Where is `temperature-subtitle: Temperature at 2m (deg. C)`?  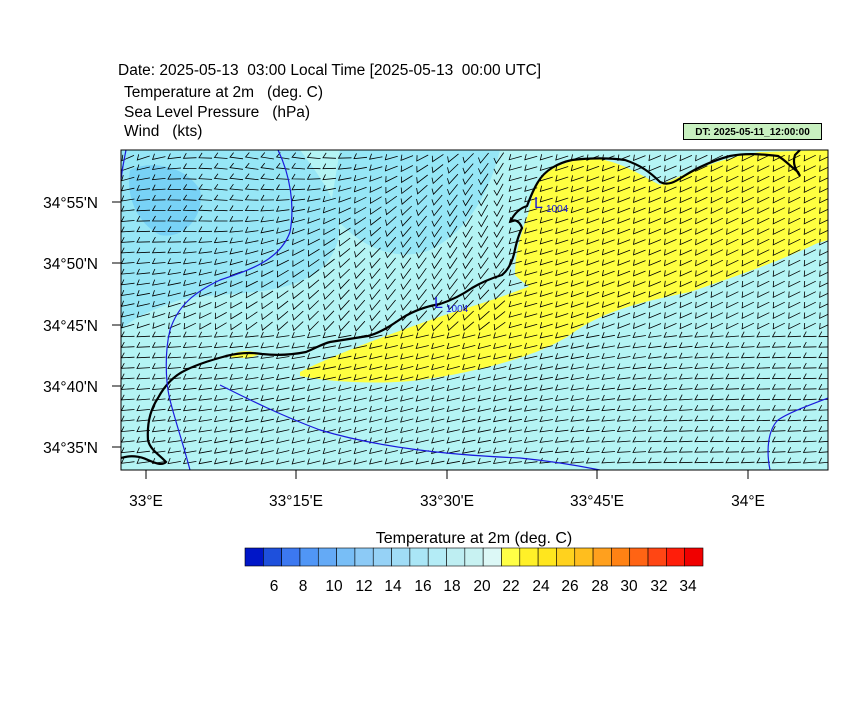 temperature-subtitle: Temperature at 2m (deg. C) is located at coordinates (223, 92).